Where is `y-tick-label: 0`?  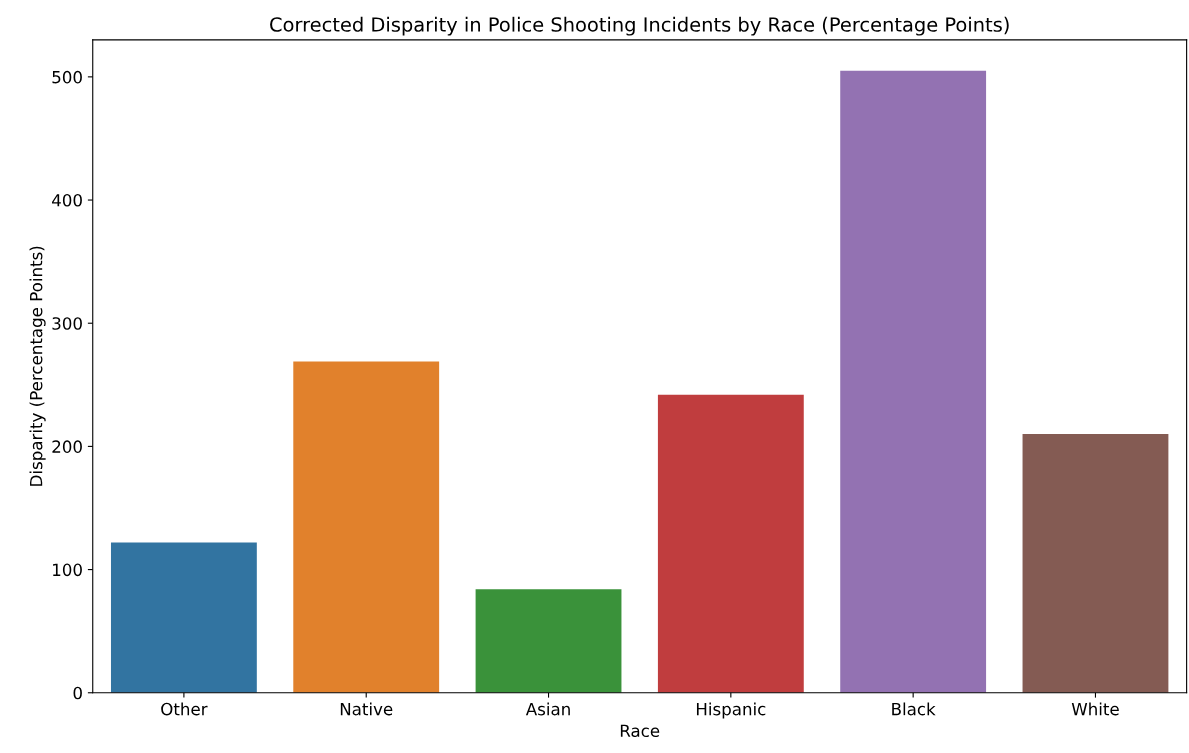 y-tick-label: 0 is located at coordinates (77, 693).